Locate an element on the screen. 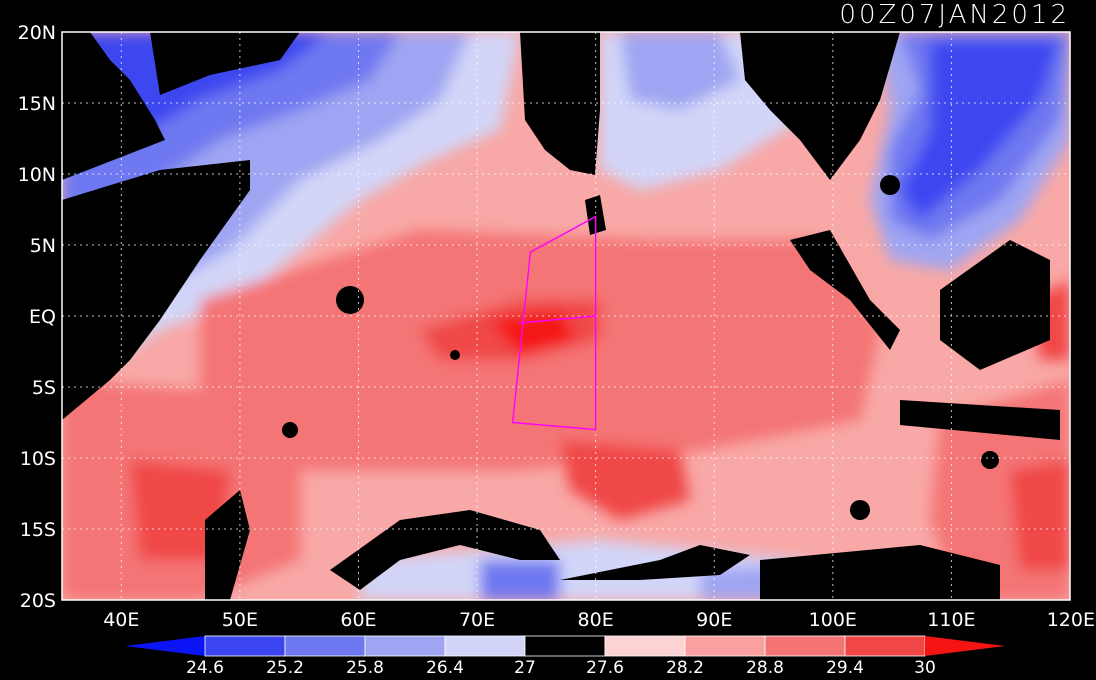  lat-tick-label: 10N is located at coordinates (37, 175).